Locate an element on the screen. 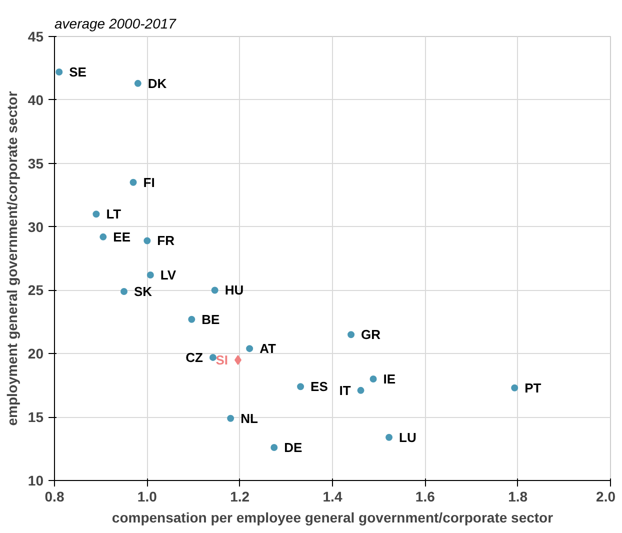 The height and width of the screenshot is (533, 622). chart-subtitle: average 2000-2017 is located at coordinates (116, 24).